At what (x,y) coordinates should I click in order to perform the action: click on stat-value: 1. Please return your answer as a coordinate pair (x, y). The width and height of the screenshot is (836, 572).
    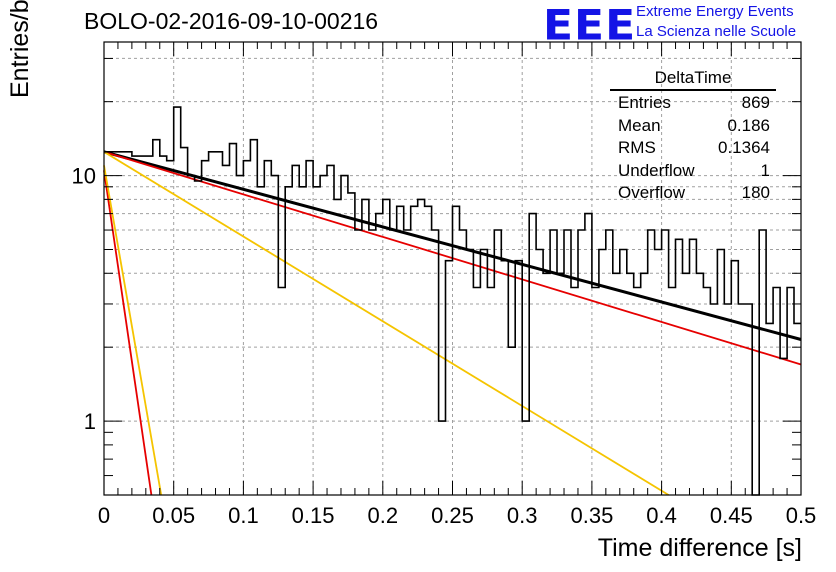
    Looking at the image, I should click on (765, 170).